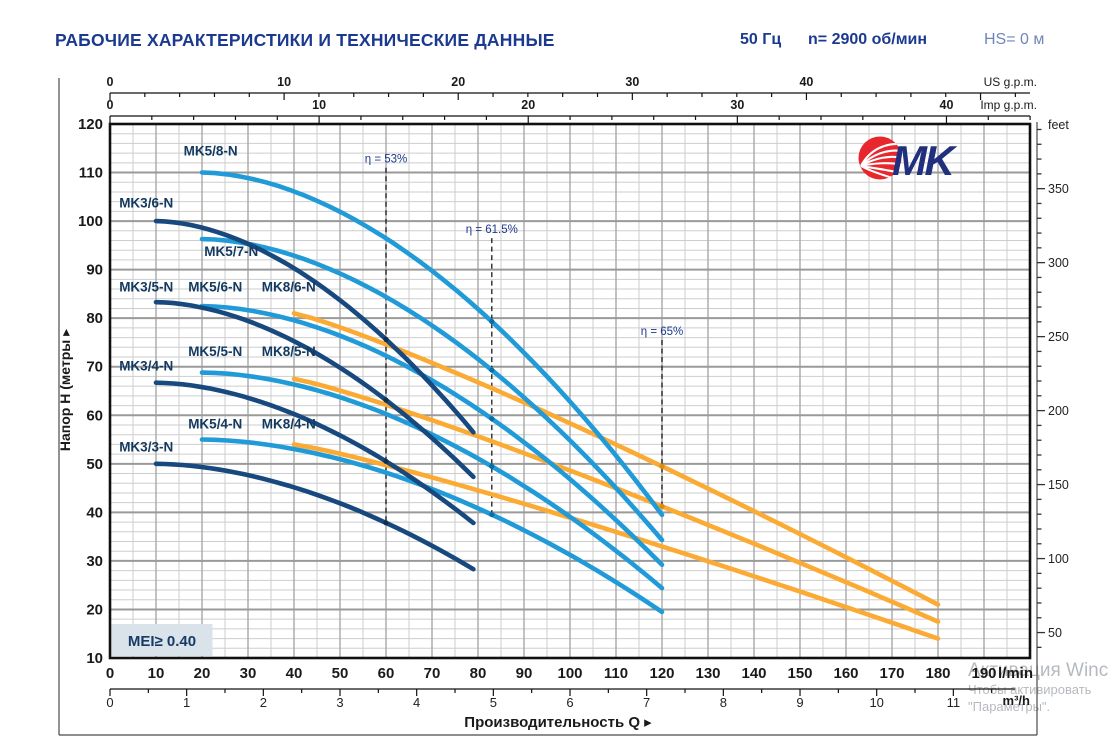  I want to click on axis-us-gpm: 0 10 20 30 40 US g.p.m., so click(572, 87).